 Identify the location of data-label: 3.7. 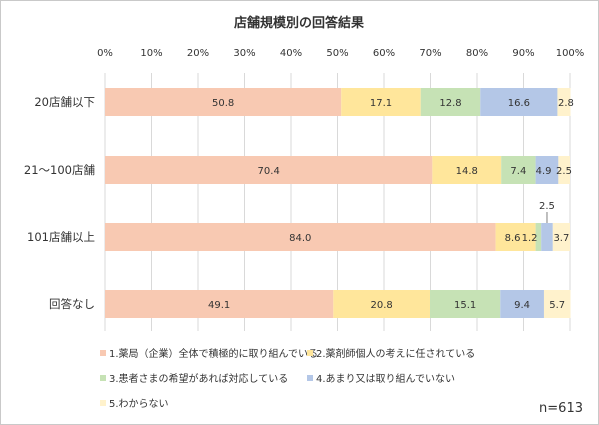
(561, 238).